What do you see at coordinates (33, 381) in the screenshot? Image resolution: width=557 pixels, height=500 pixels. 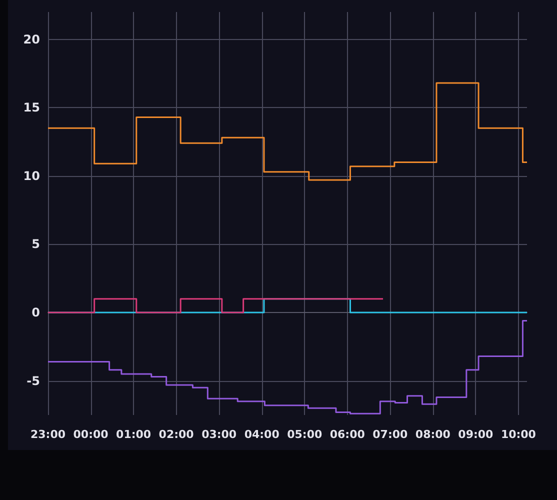 I see `y-tick-label: -5` at bounding box center [33, 381].